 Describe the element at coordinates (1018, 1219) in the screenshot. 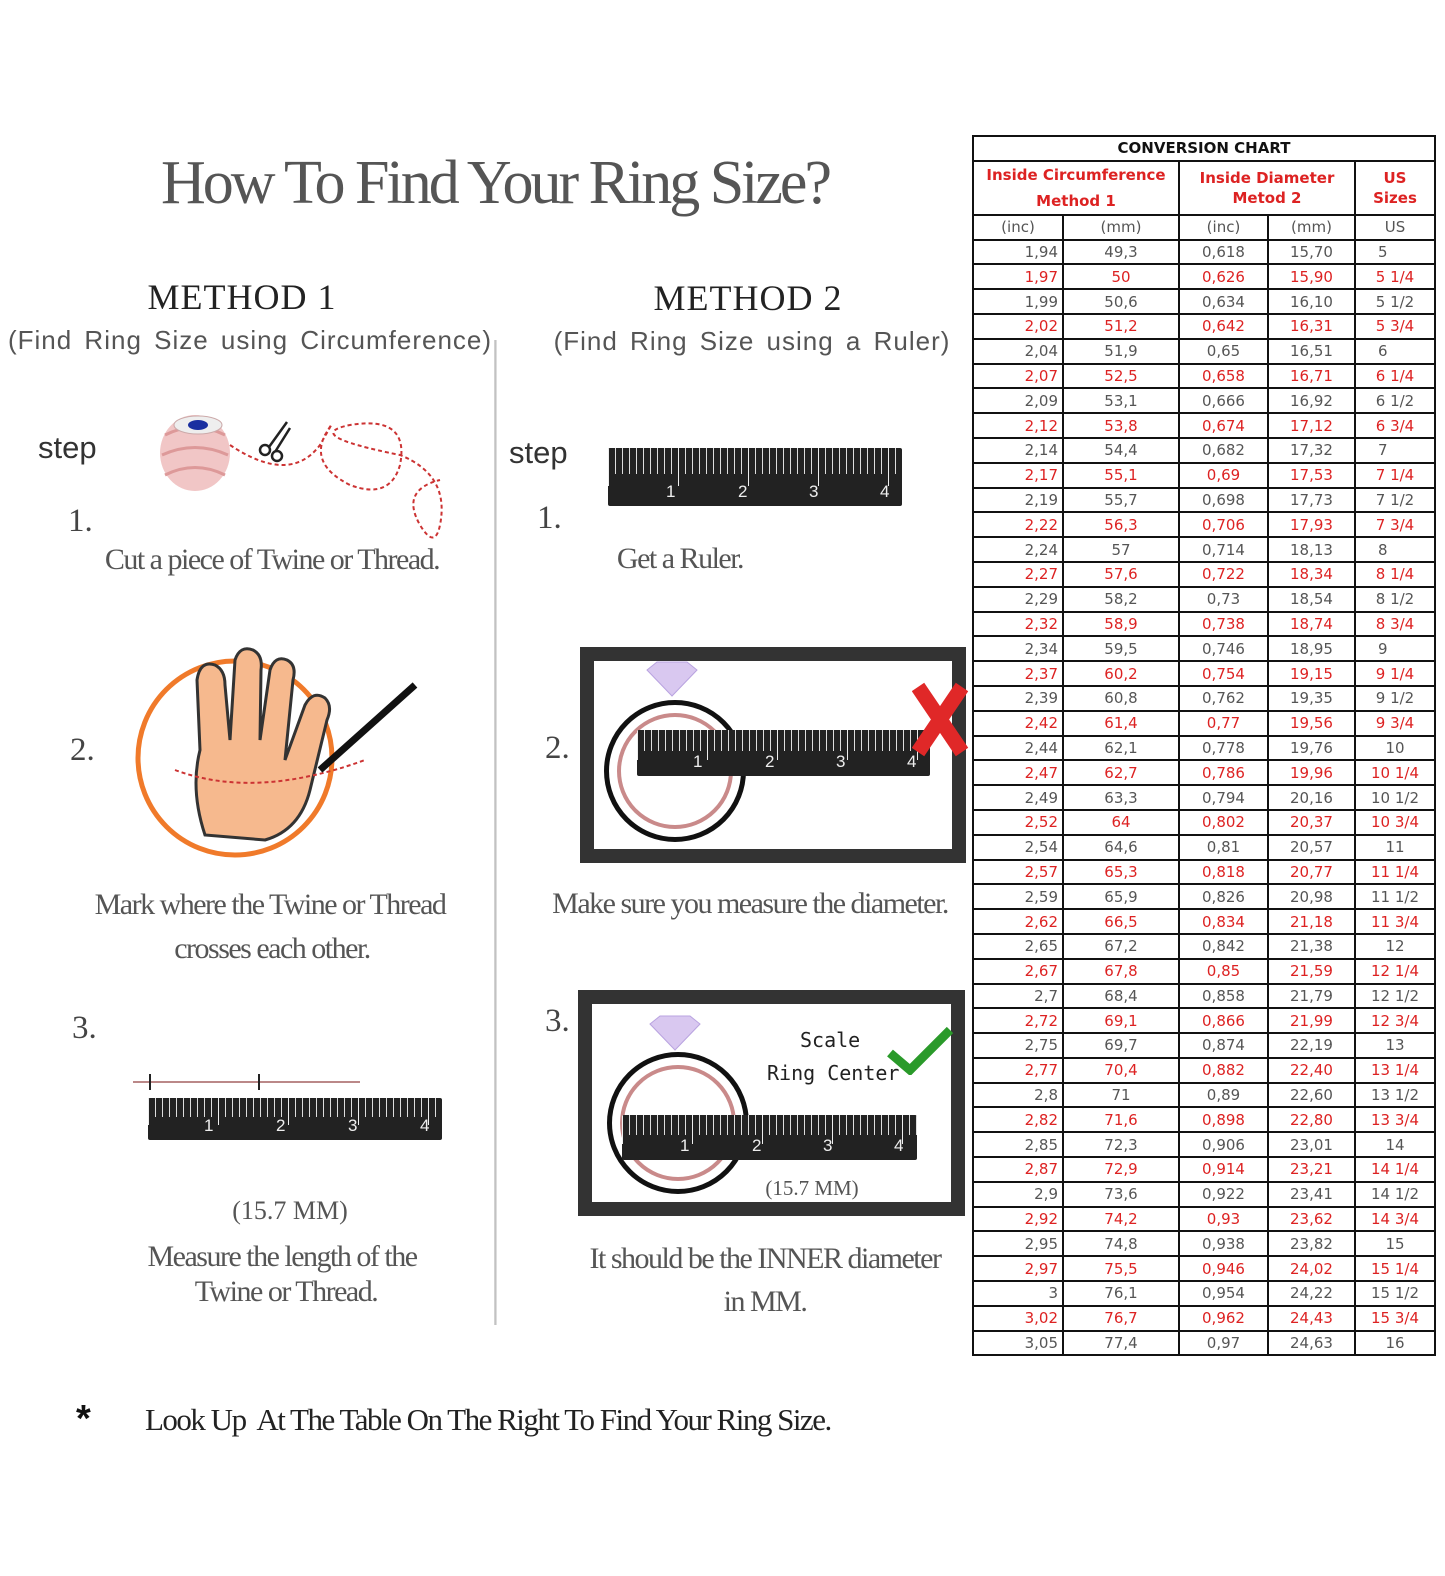

I see `table-cell: 2,92` at that location.